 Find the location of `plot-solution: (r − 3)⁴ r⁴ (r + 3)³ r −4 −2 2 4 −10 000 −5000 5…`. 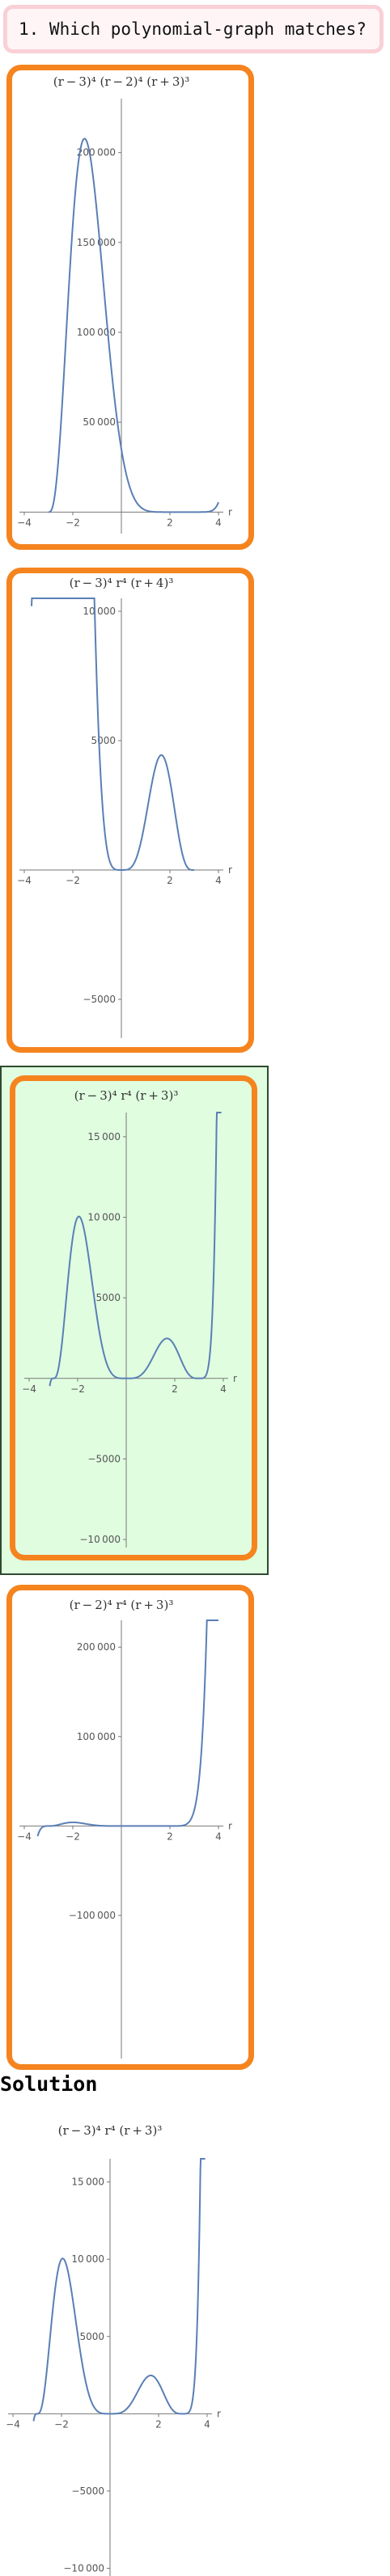

plot-solution: (r − 3)⁴ r⁴ (r + 3)³ r −4 −2 2 4 −10 000 −5000 5… is located at coordinates (114, 2349).